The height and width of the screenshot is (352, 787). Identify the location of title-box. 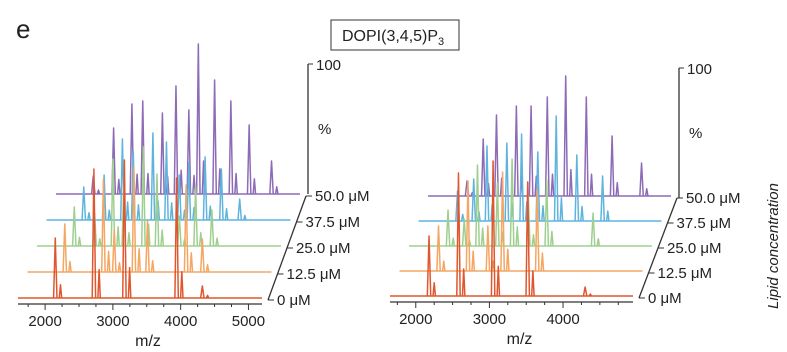
(395, 35).